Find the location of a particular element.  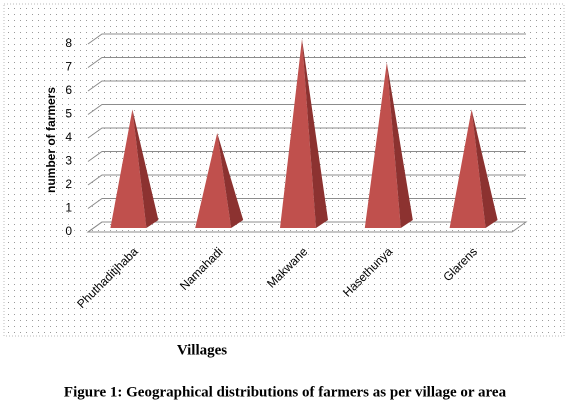

x-axis-label: Villages is located at coordinates (202, 350).